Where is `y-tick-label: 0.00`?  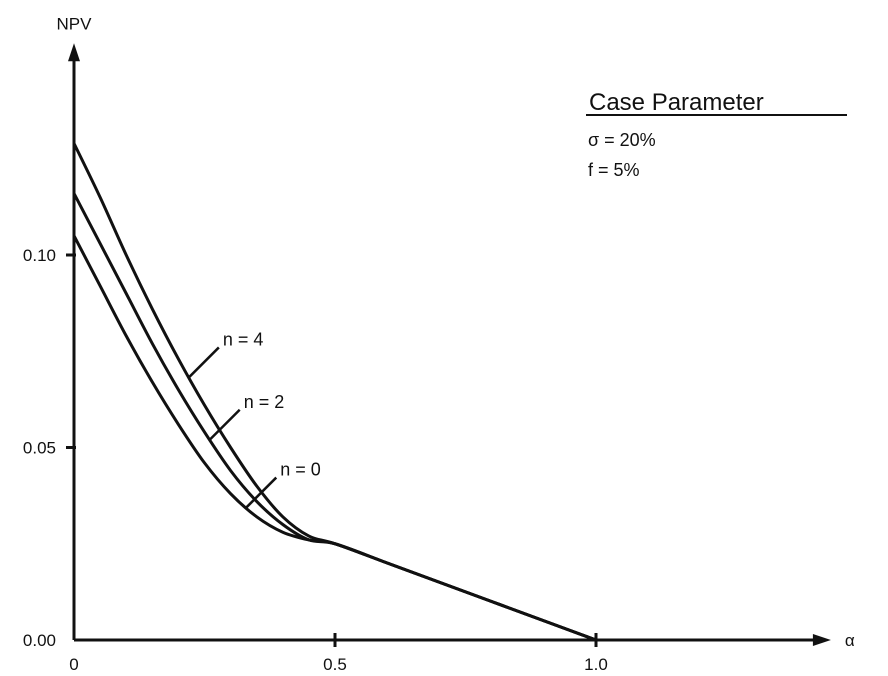
y-tick-label: 0.00 is located at coordinates (39, 640).